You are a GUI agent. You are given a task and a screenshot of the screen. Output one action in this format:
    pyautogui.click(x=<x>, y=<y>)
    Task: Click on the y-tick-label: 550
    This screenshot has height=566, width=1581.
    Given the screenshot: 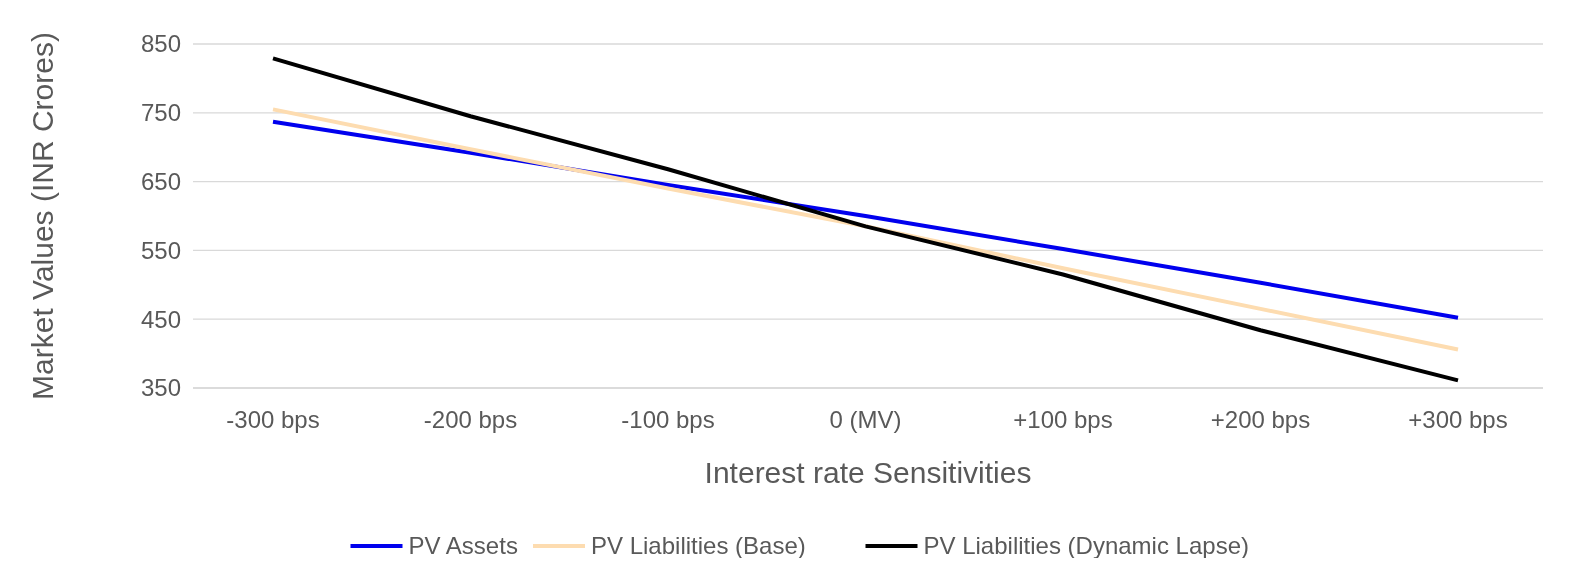 What is the action you would take?
    pyautogui.click(x=160, y=250)
    